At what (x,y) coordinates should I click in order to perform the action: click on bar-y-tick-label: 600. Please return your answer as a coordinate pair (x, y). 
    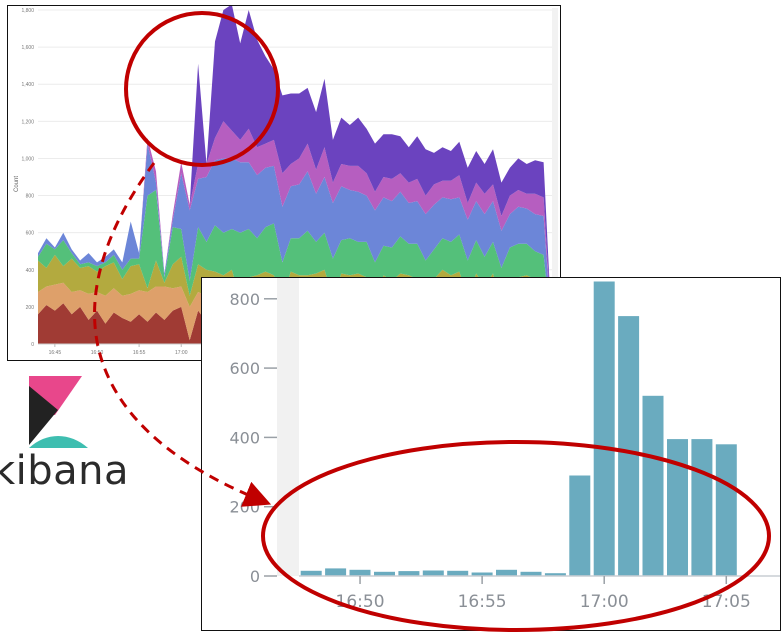
    Looking at the image, I should click on (244, 368).